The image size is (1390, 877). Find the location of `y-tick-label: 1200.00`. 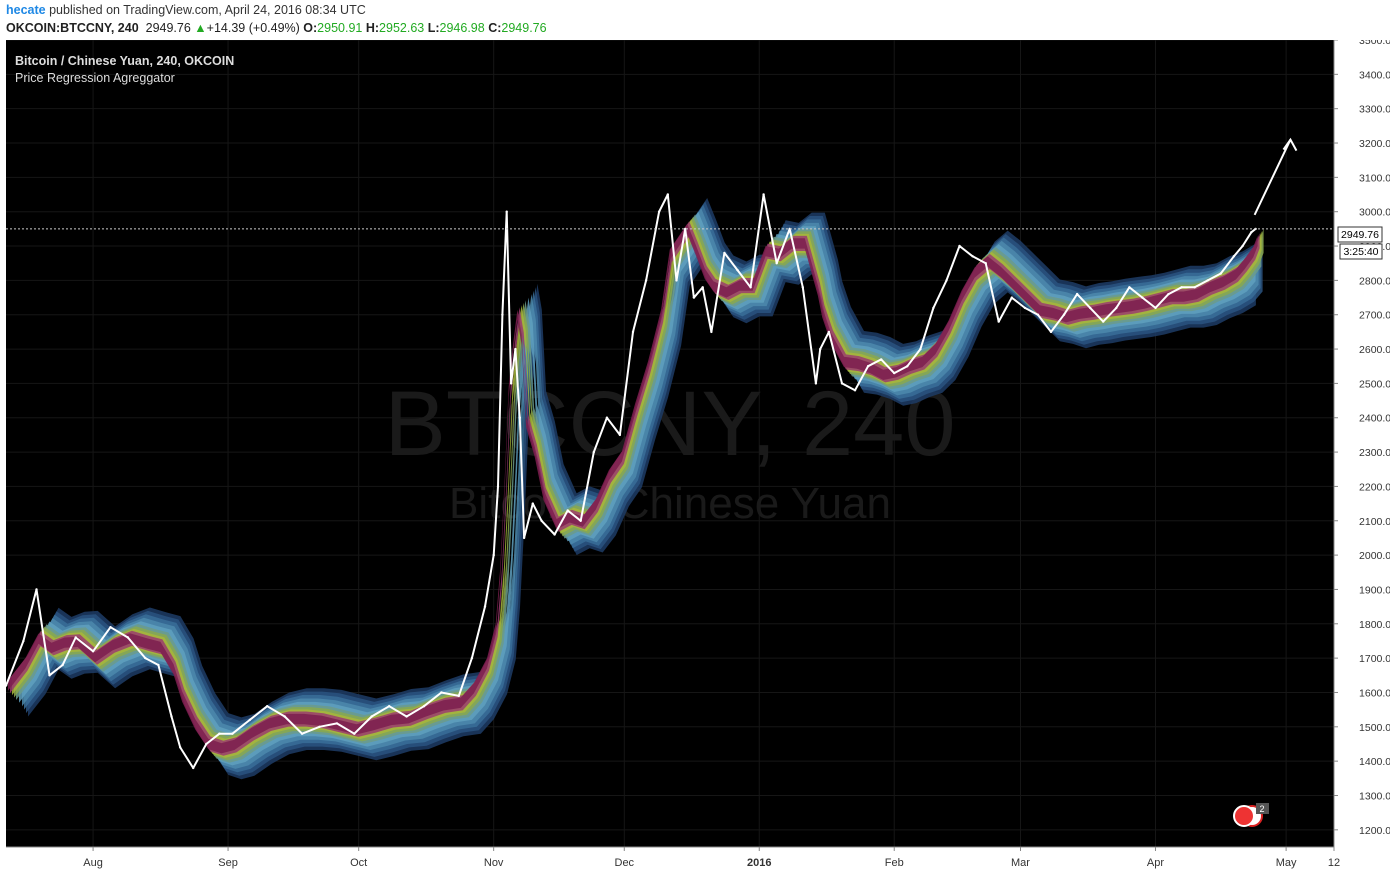

y-tick-label: 1200.00 is located at coordinates (1374, 831).